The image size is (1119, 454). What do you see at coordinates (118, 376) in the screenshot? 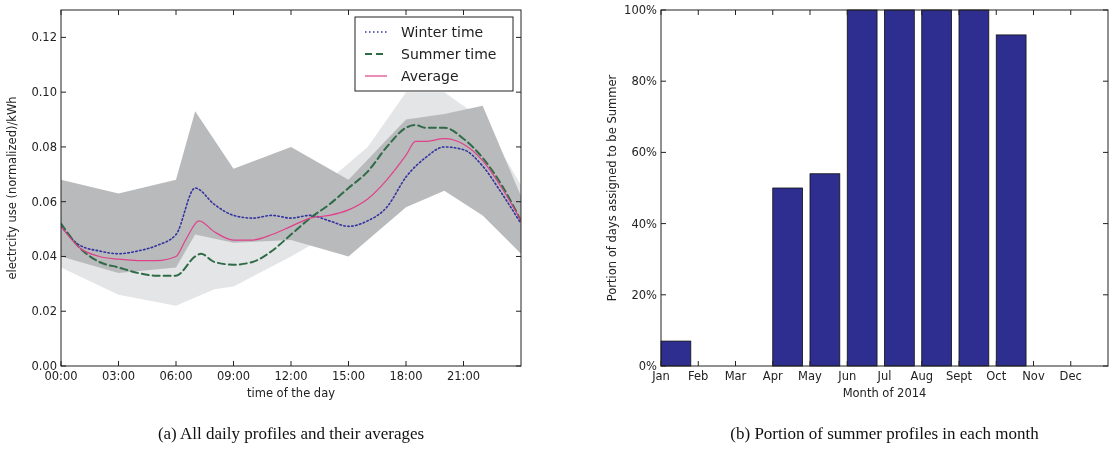
I see `x-tick-label: 03:00` at bounding box center [118, 376].